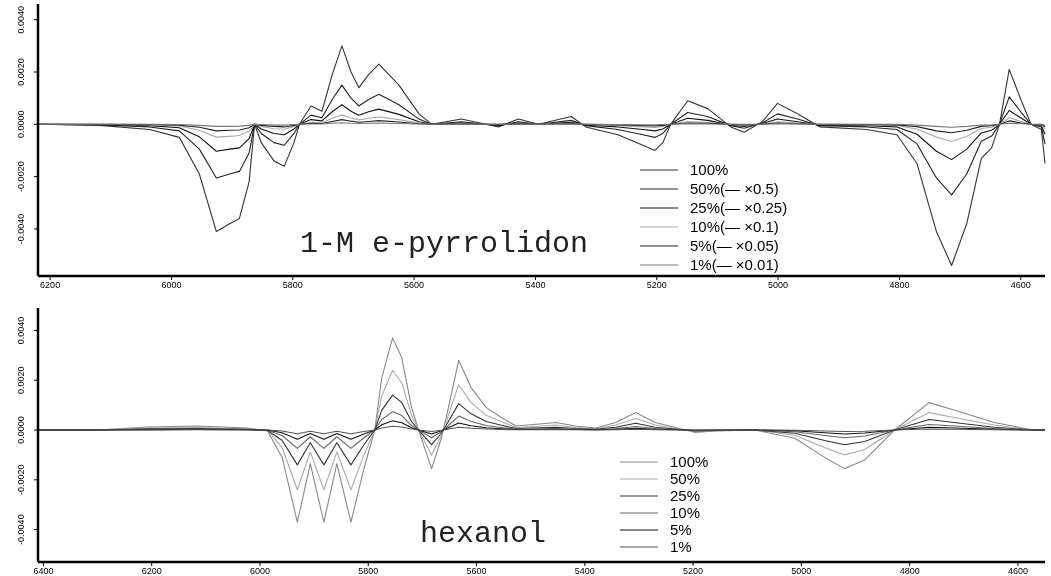 Image resolution: width=1051 pixels, height=576 pixels. Describe the element at coordinates (681, 529) in the screenshot. I see `legend-label: 5%` at that location.